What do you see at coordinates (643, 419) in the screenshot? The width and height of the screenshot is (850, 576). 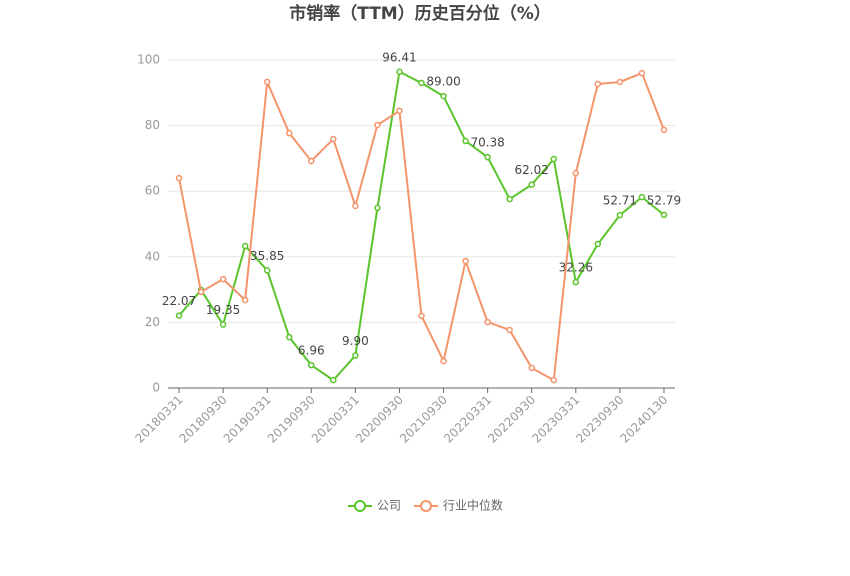 I see `x-tick-label: 20240130` at bounding box center [643, 419].